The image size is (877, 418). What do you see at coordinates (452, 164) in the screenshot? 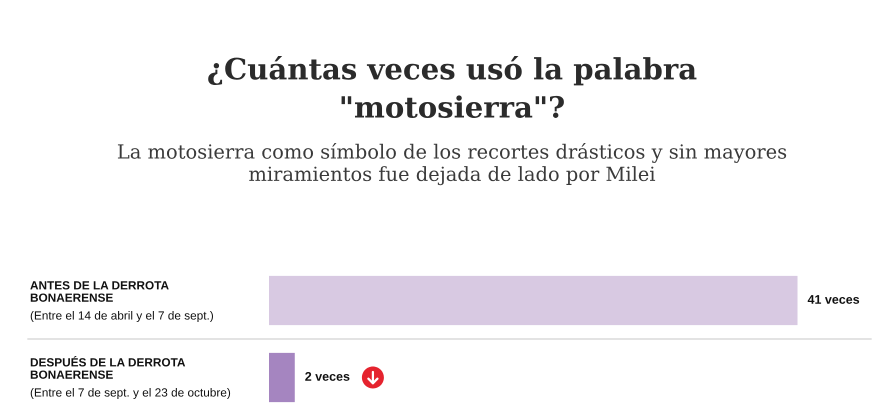
I see `chart-subtitle: La motosierra como símbolo de los recortes drásticos y sin mayores miramientos fue dejada de lado por Milei` at bounding box center [452, 164].